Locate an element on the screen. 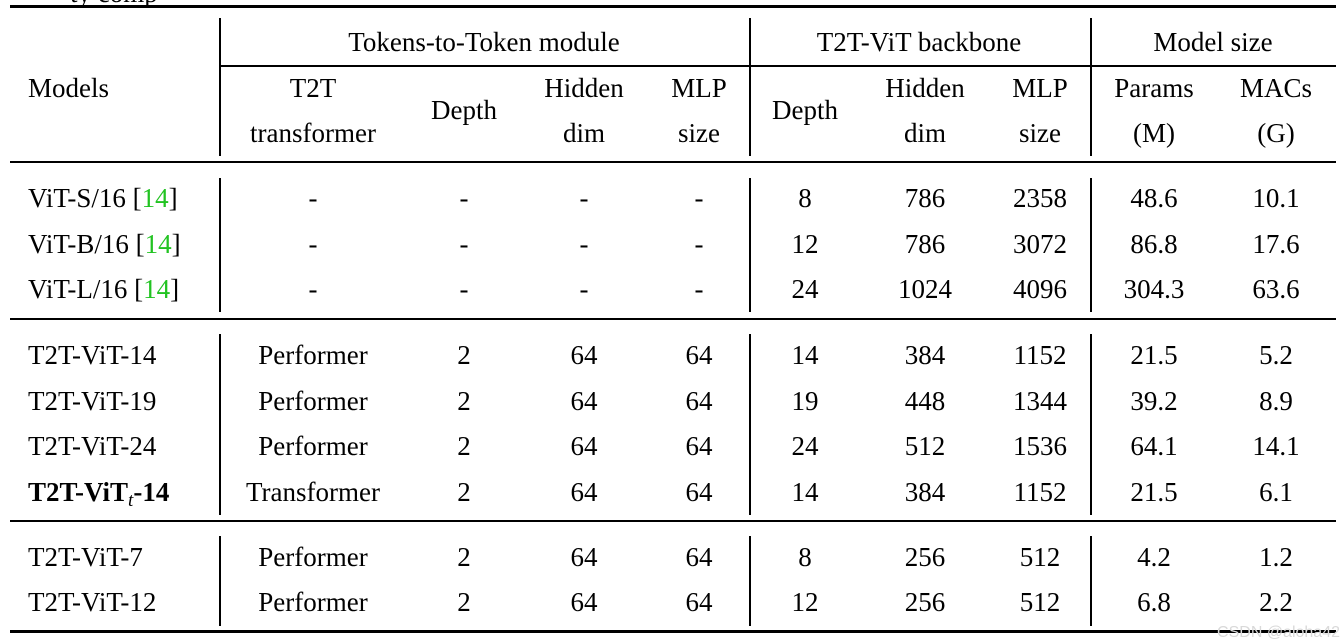 The height and width of the screenshot is (644, 1344). table-cell-macs: 10.1 is located at coordinates (1276, 198).